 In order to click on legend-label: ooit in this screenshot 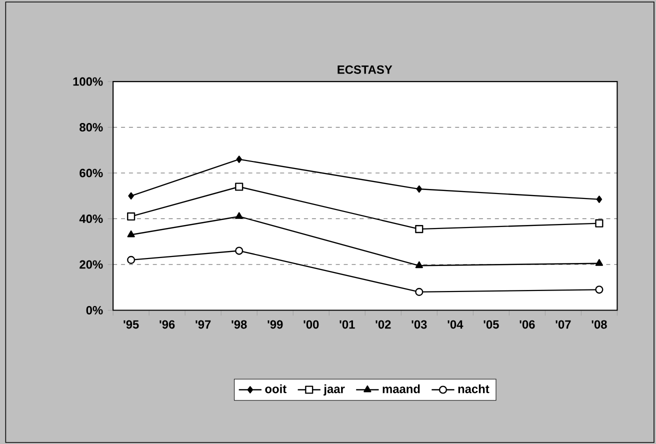, I will do `click(275, 388)`.